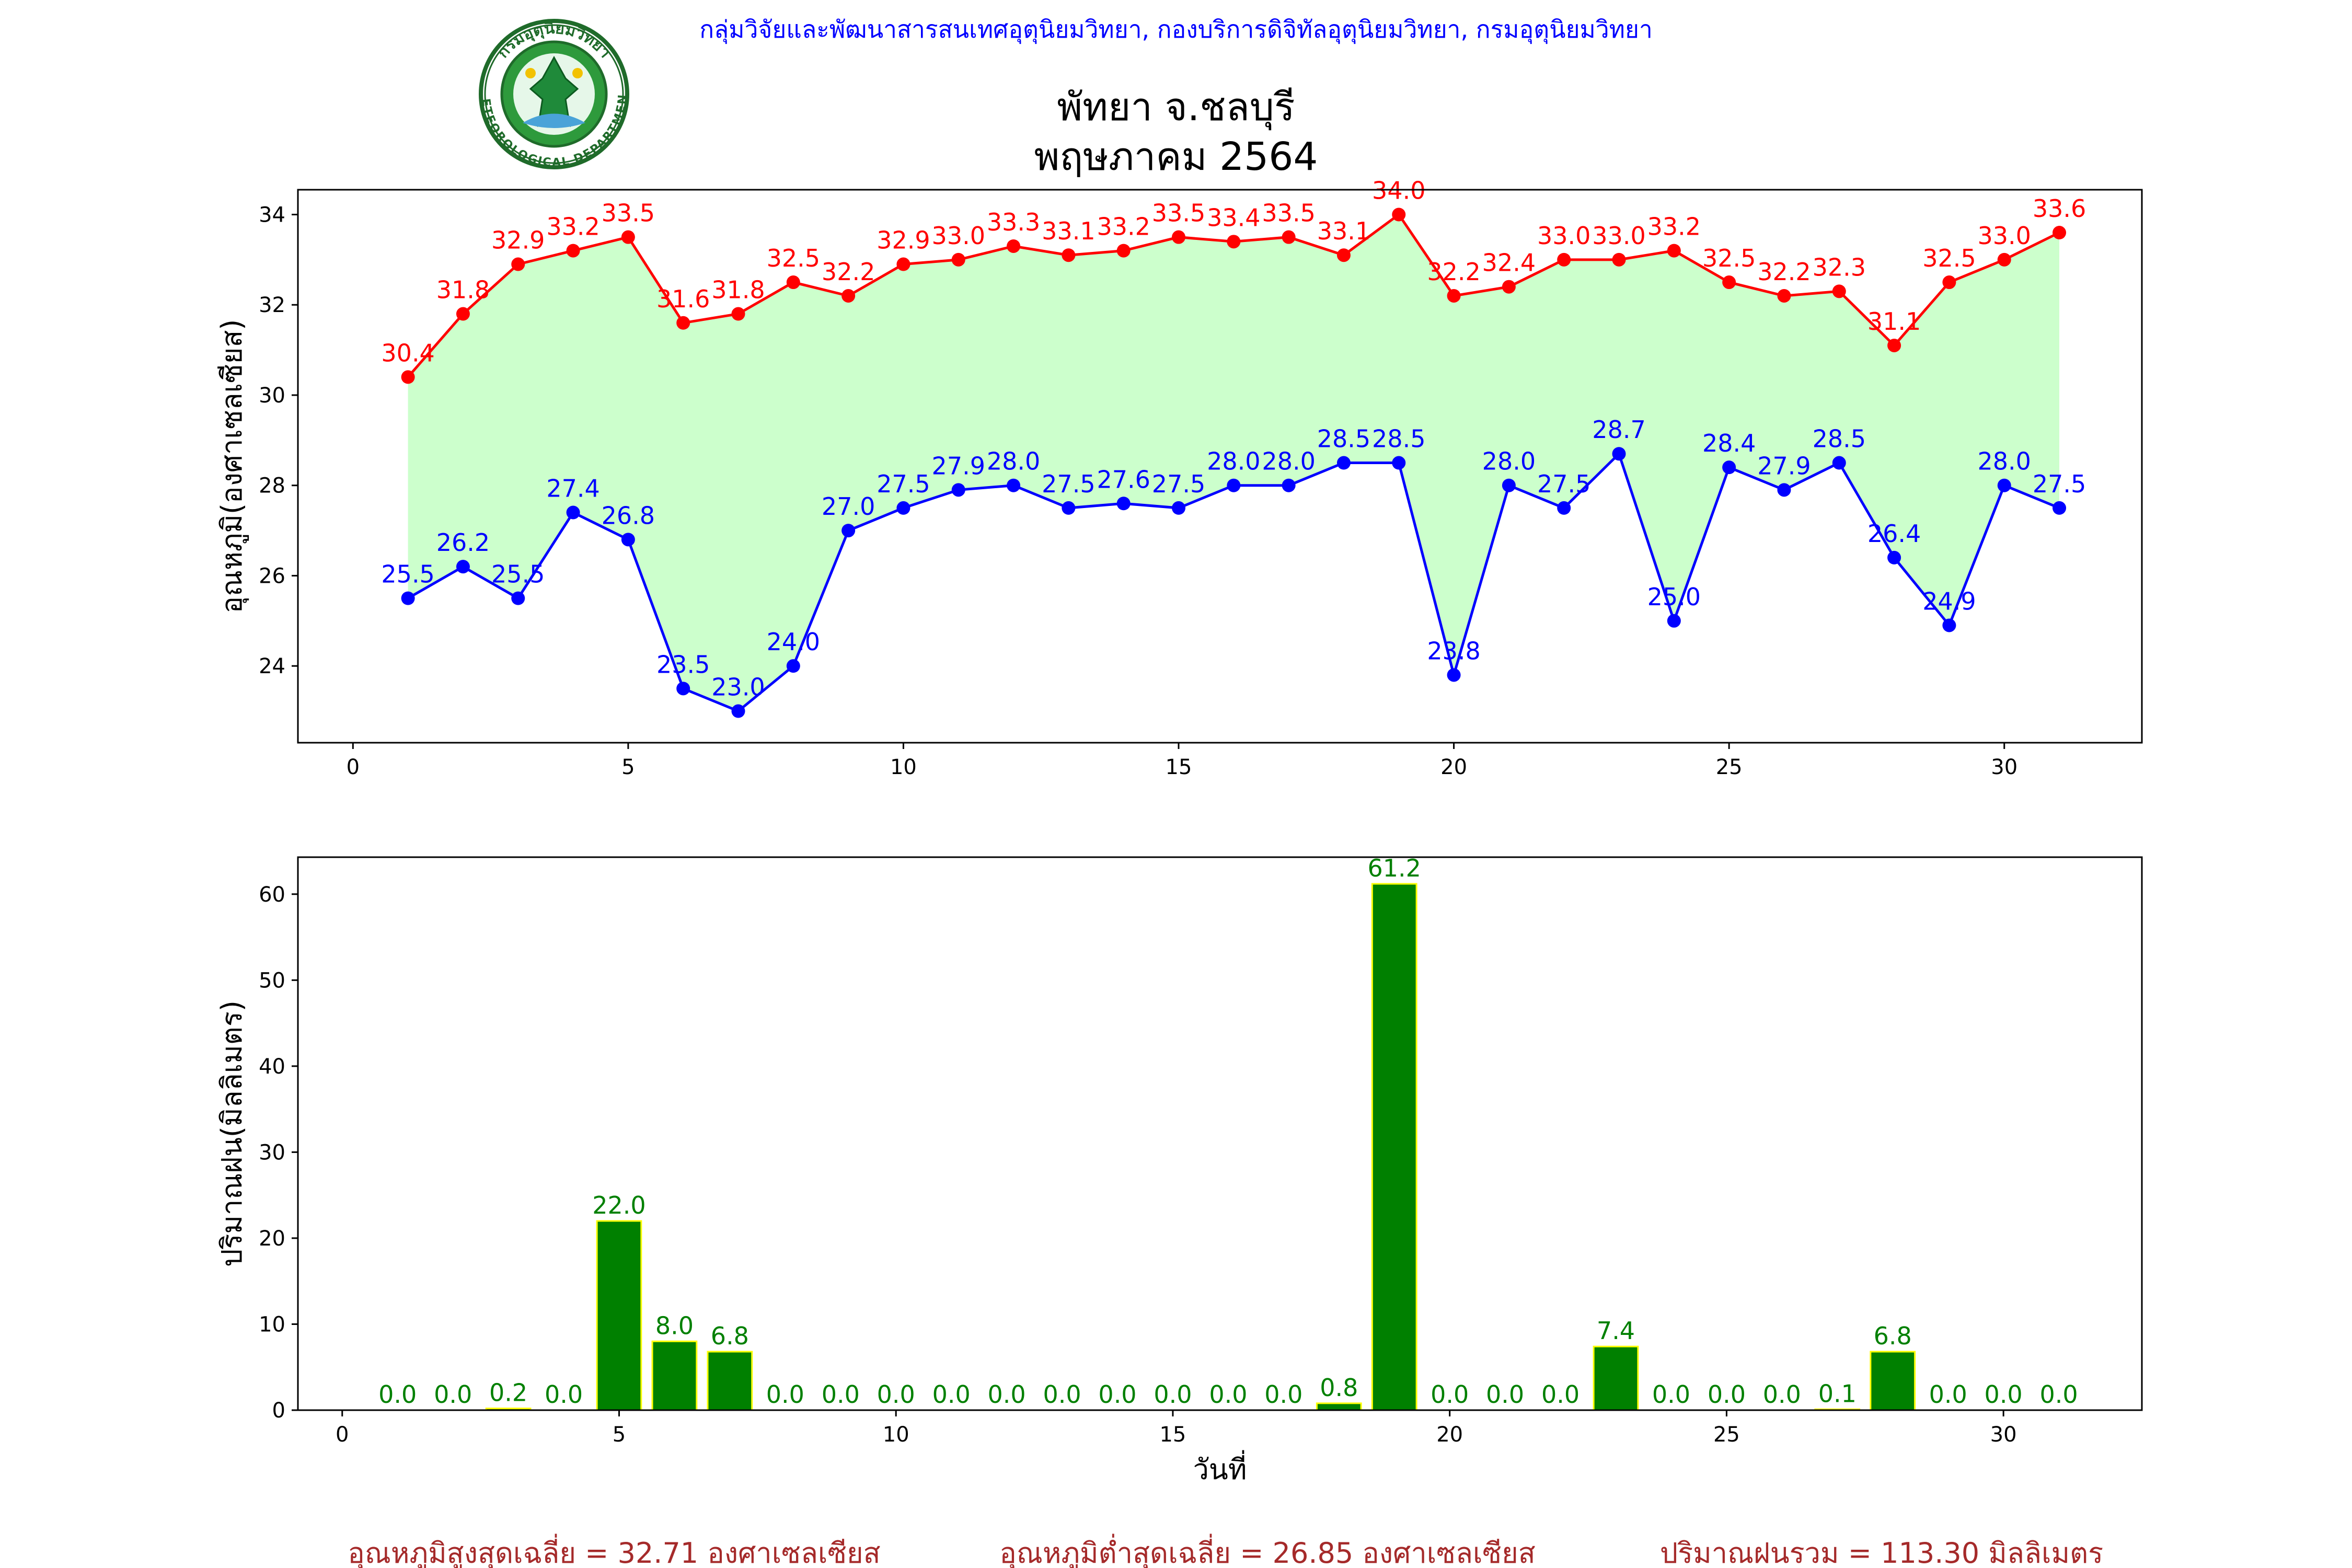 Image resolution: width=2352 pixels, height=1568 pixels. Describe the element at coordinates (1729, 443) in the screenshot. I see `min-temp-data-label: 28.4` at that location.